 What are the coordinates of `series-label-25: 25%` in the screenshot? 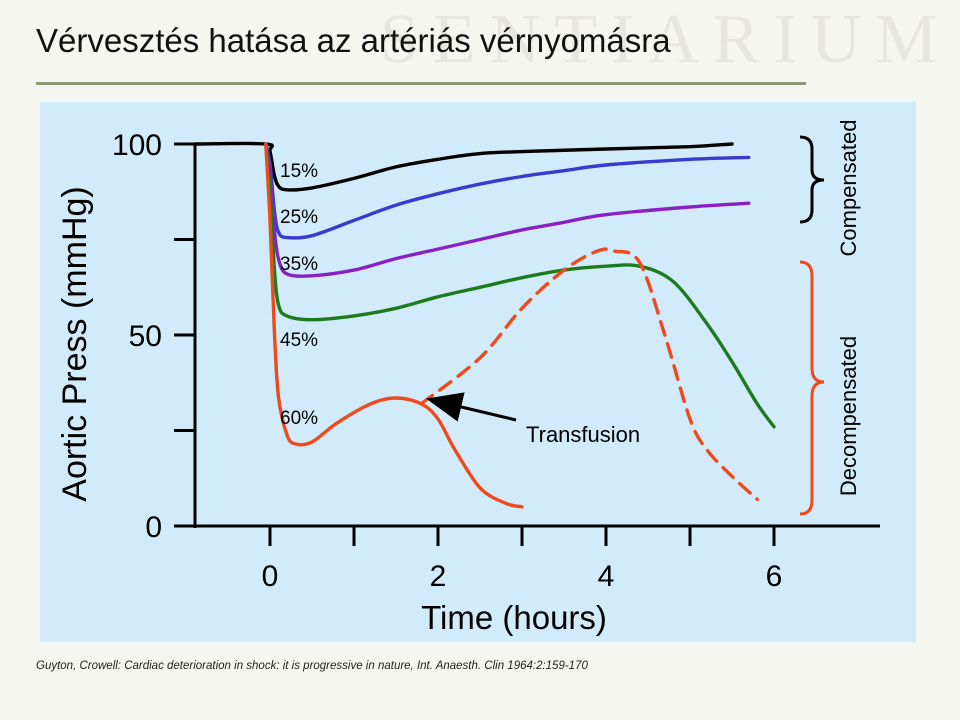 It's located at (299, 217).